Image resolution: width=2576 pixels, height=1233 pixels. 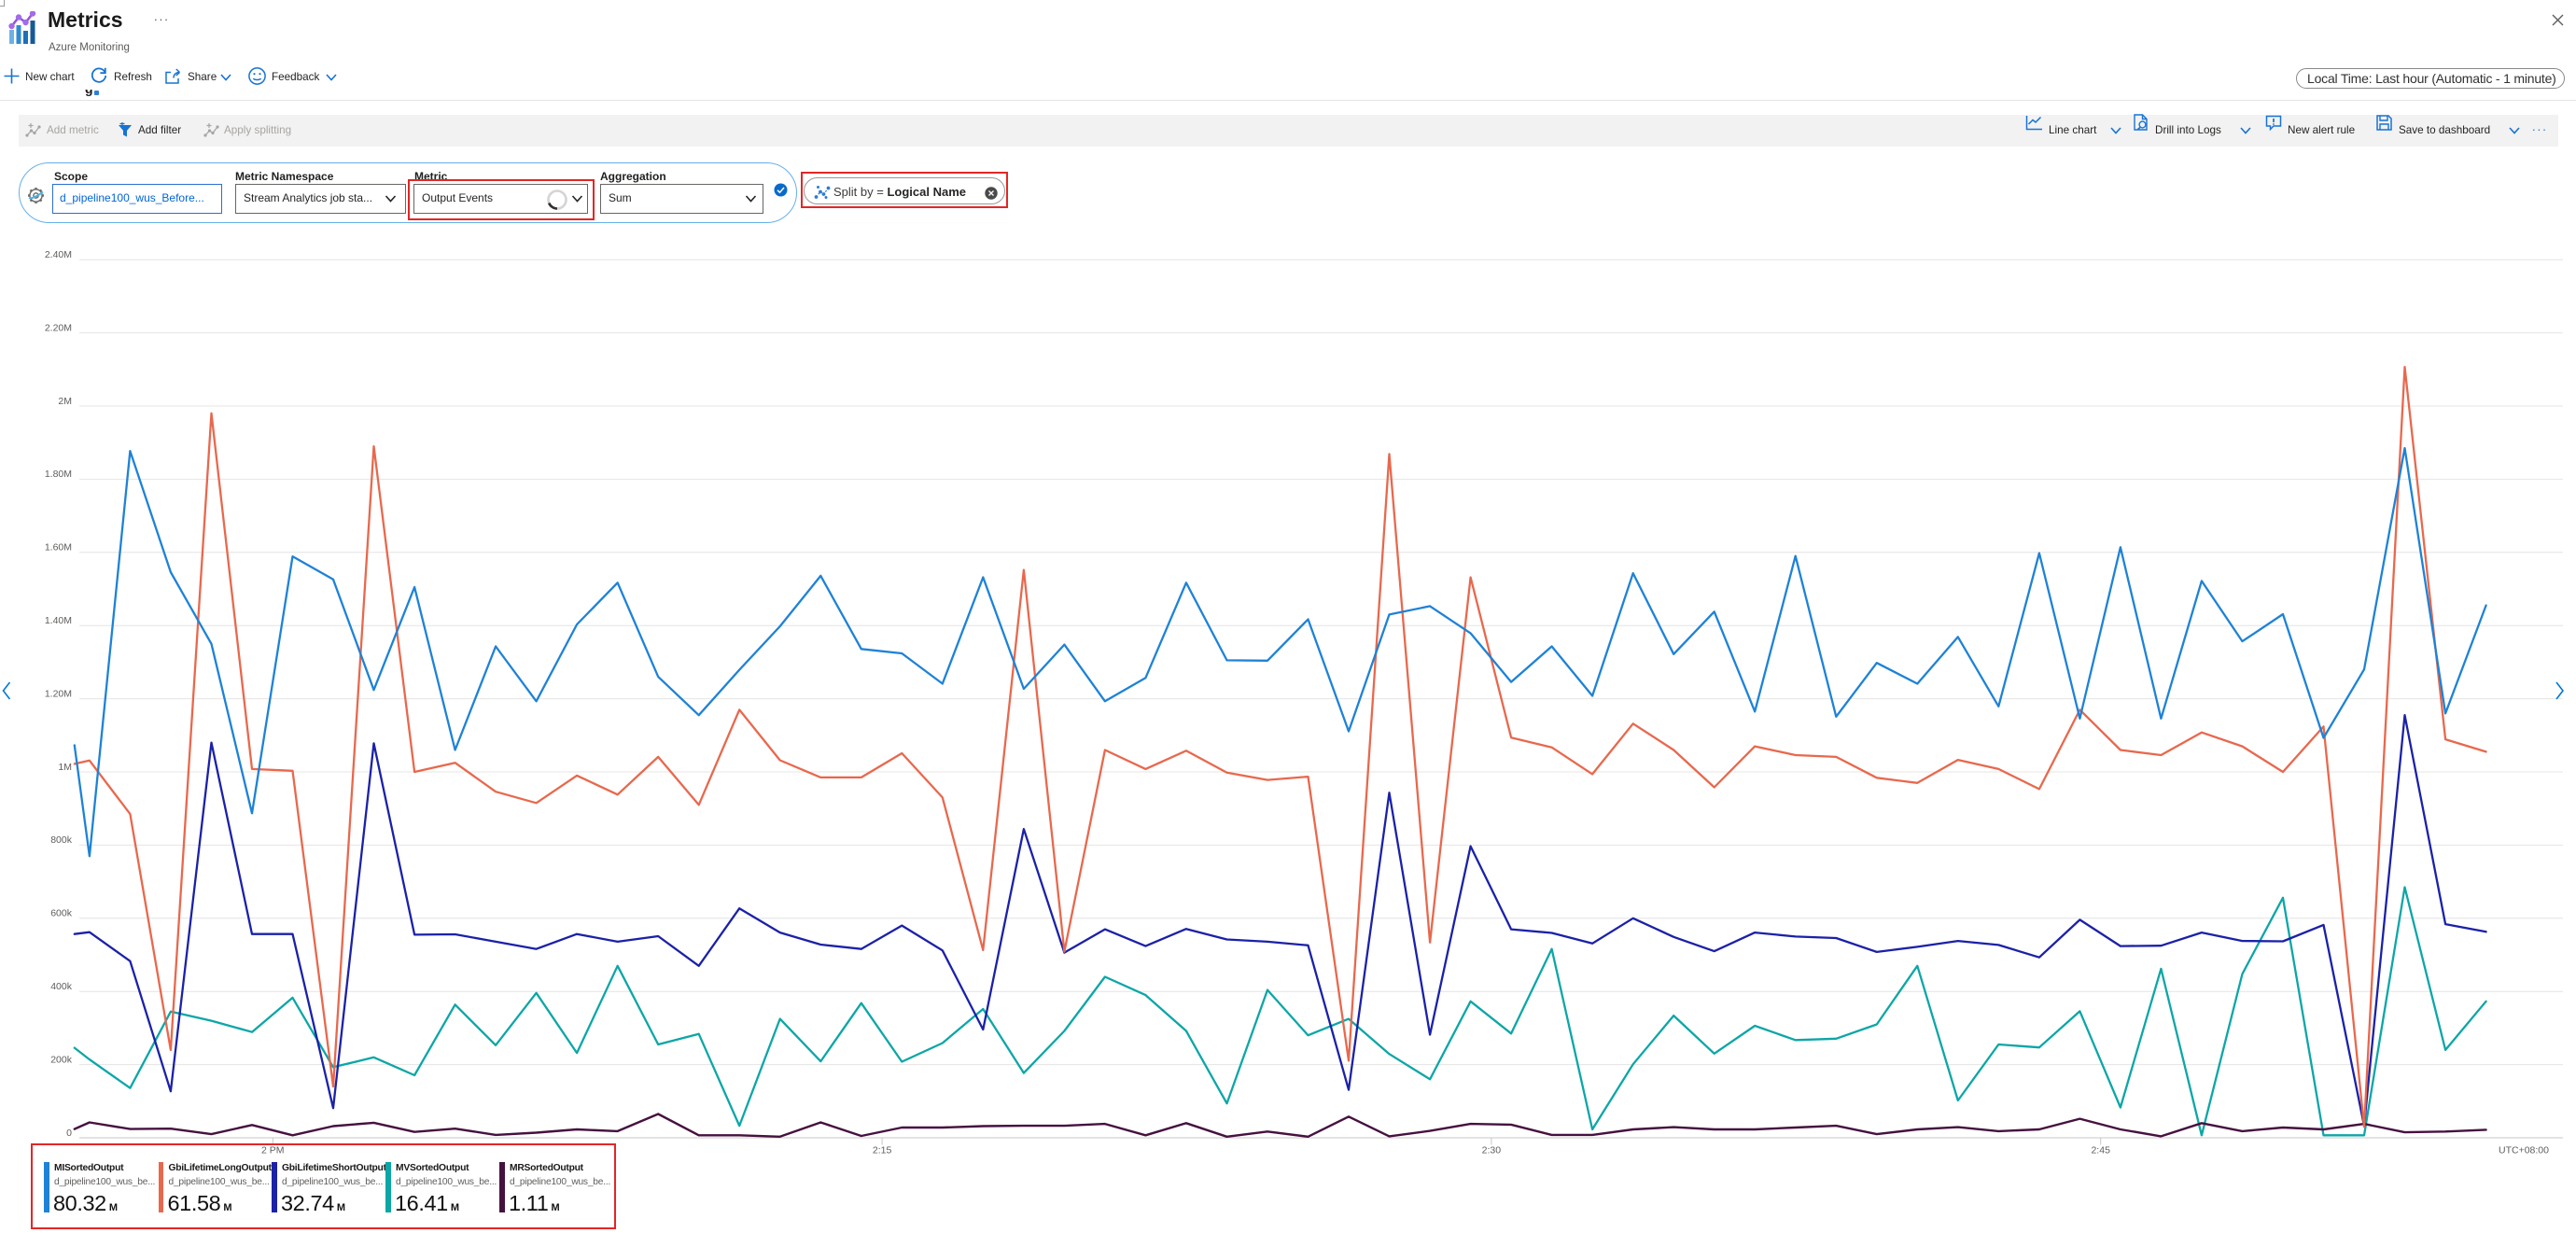 What do you see at coordinates (58, 474) in the screenshot?
I see `svg-text: 1.80M` at bounding box center [58, 474].